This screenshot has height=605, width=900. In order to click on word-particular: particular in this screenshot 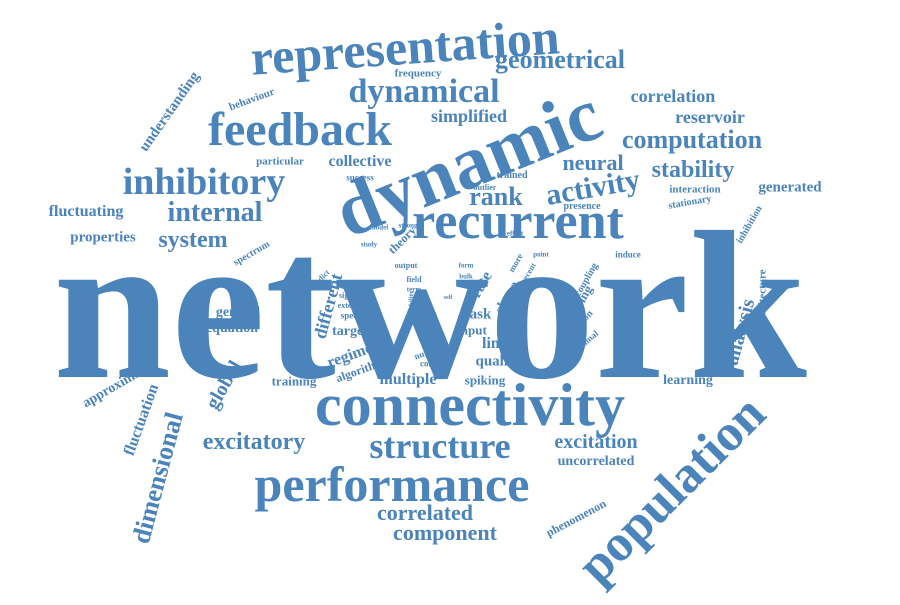, I will do `click(280, 161)`.